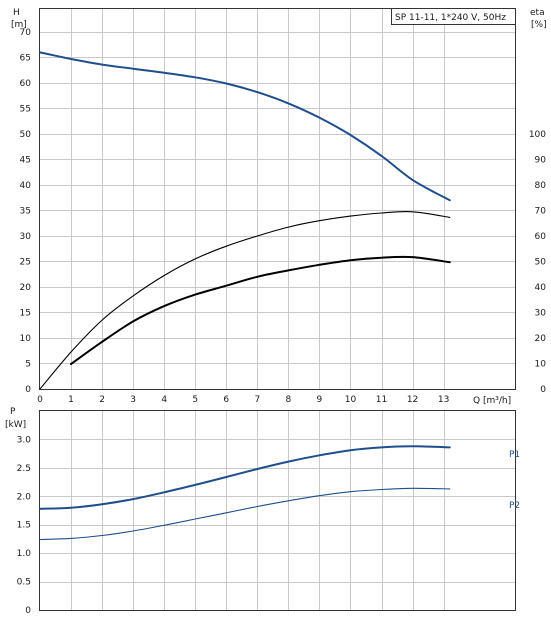 This screenshot has width=551, height=629. I want to click on x-tick-label: 8, so click(288, 400).